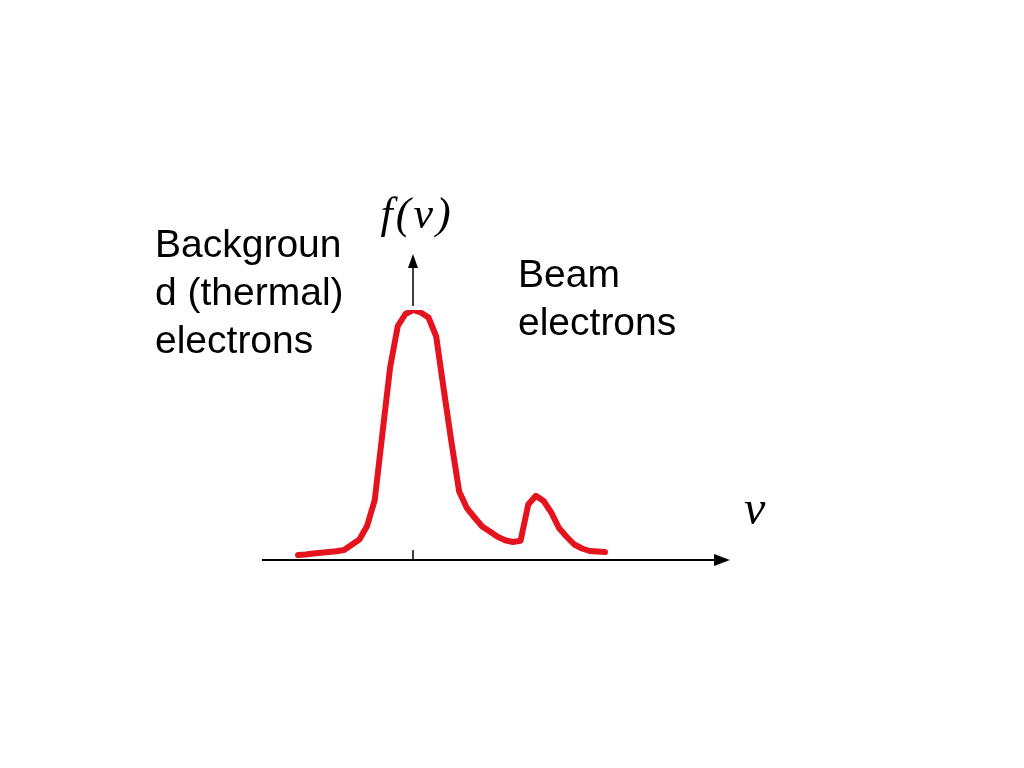 Image resolution: width=1024 pixels, height=768 pixels. Describe the element at coordinates (250, 292) in the screenshot. I see `annotation: Background (thermal) electrons` at that location.